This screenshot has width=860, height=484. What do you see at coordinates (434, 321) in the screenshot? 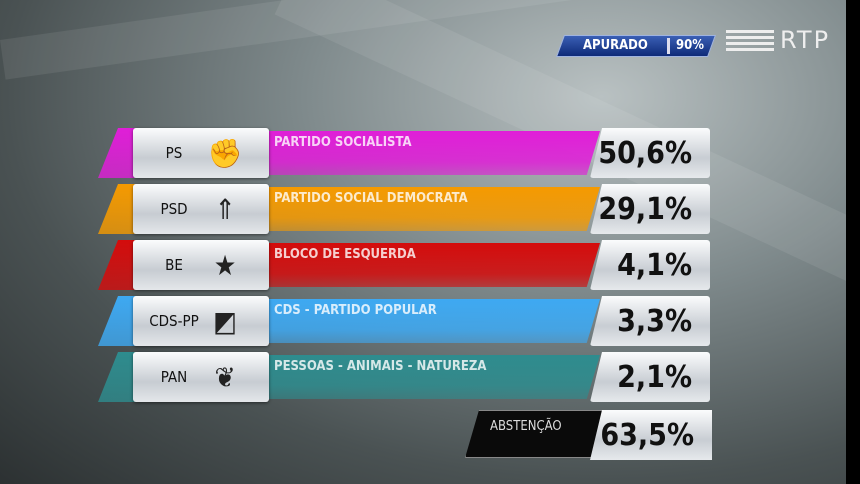
I see `party-name-bar: CDS - PARTIDO POPULAR` at bounding box center [434, 321].